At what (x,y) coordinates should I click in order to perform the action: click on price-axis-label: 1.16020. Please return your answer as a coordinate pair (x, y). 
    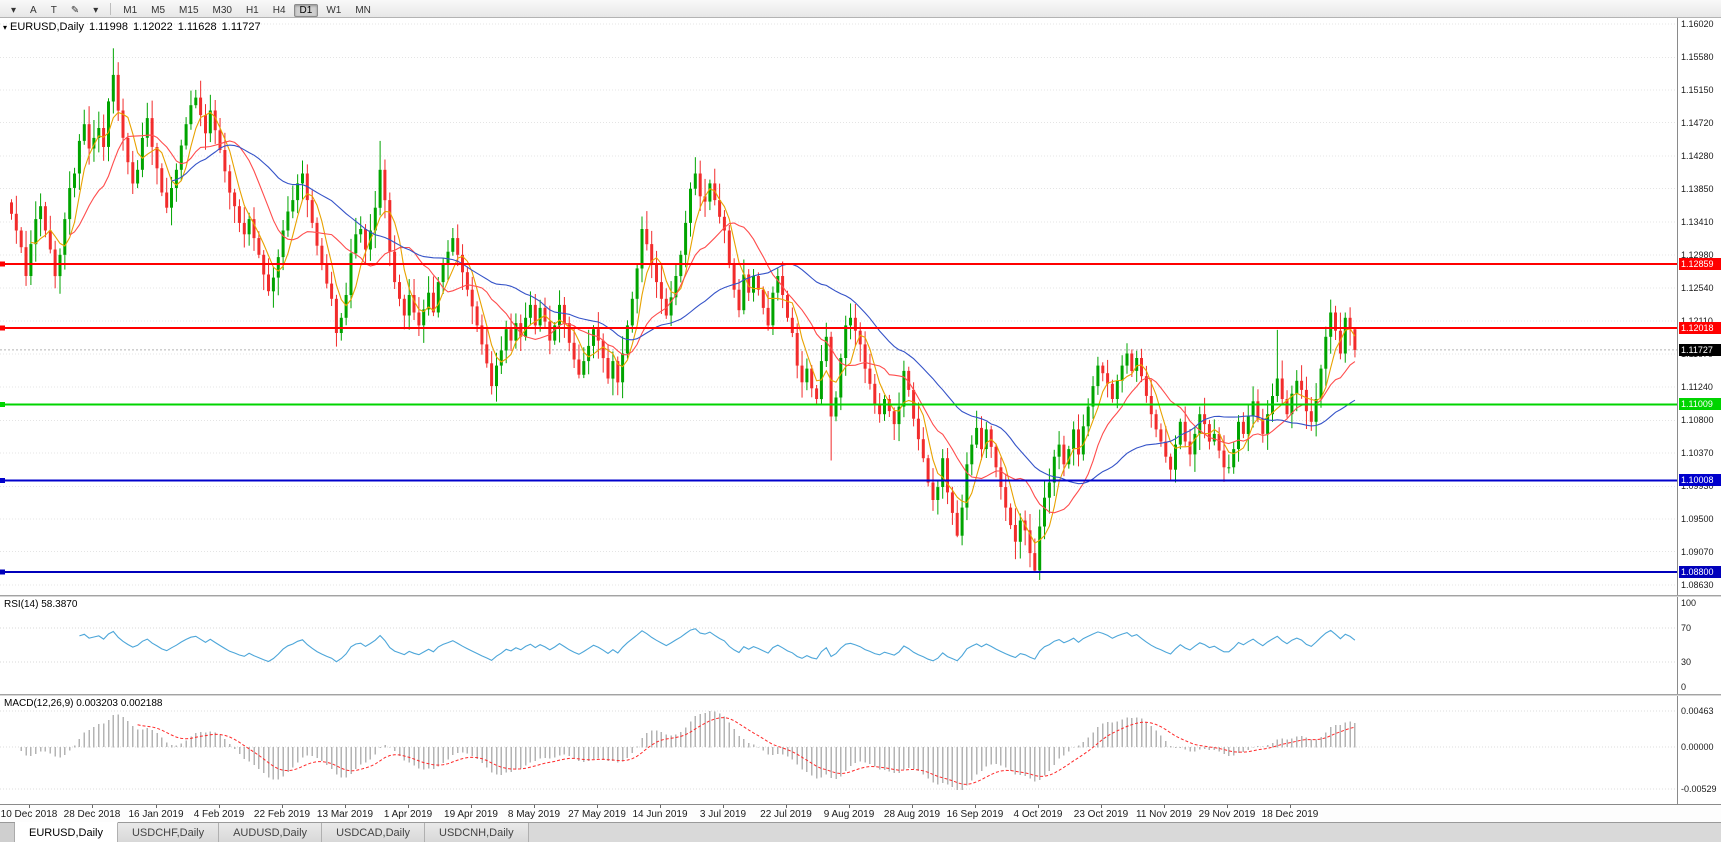
    Looking at the image, I should click on (1697, 24).